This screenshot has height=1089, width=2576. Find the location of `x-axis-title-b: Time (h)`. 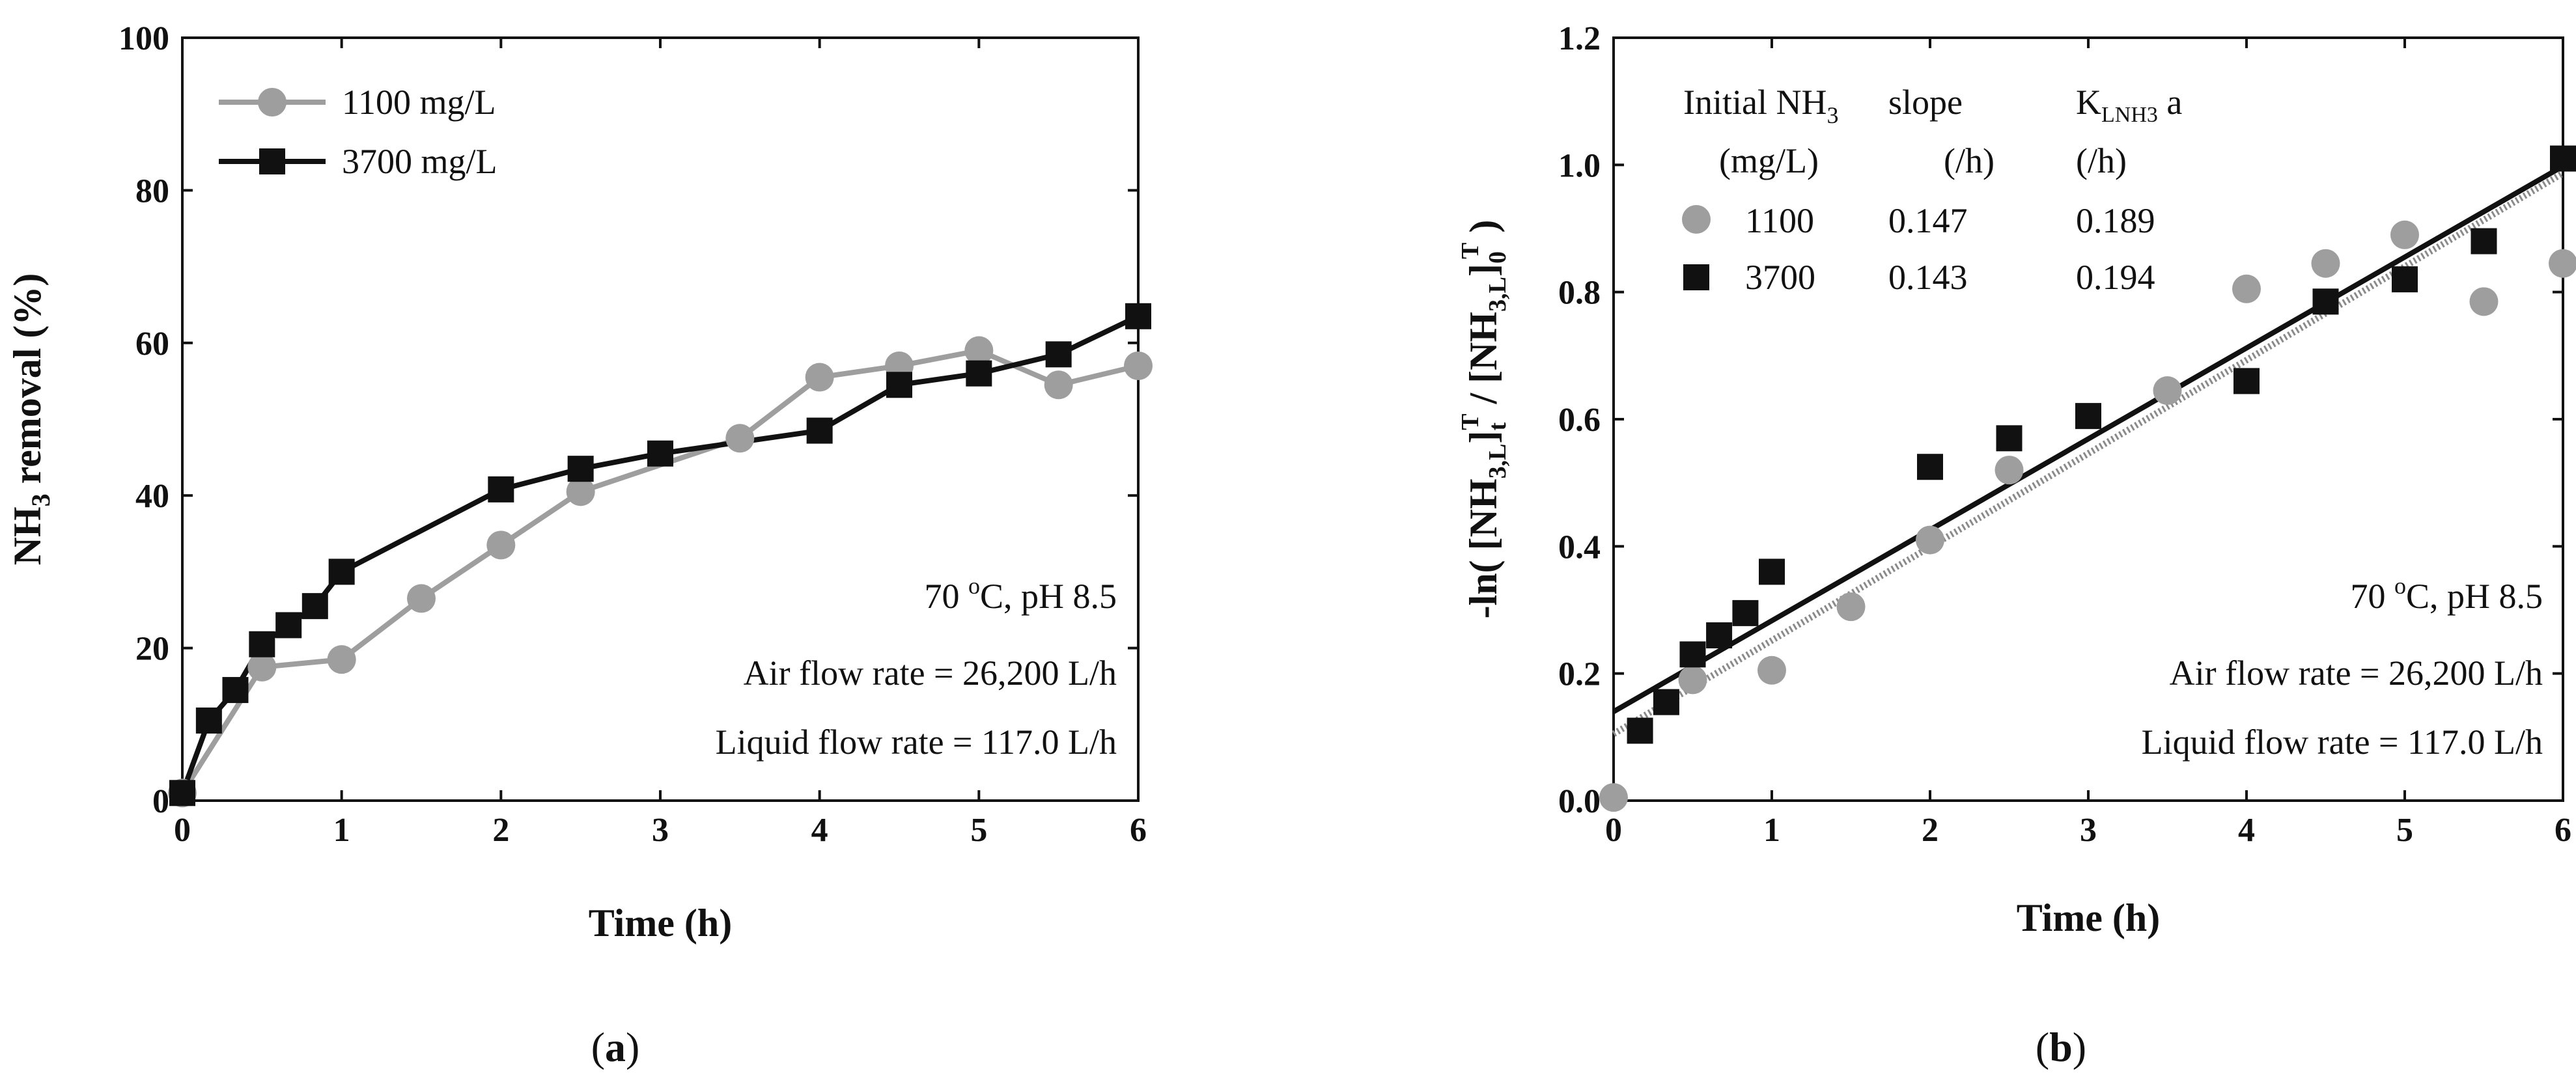

x-axis-title-b: Time (h) is located at coordinates (2089, 917).